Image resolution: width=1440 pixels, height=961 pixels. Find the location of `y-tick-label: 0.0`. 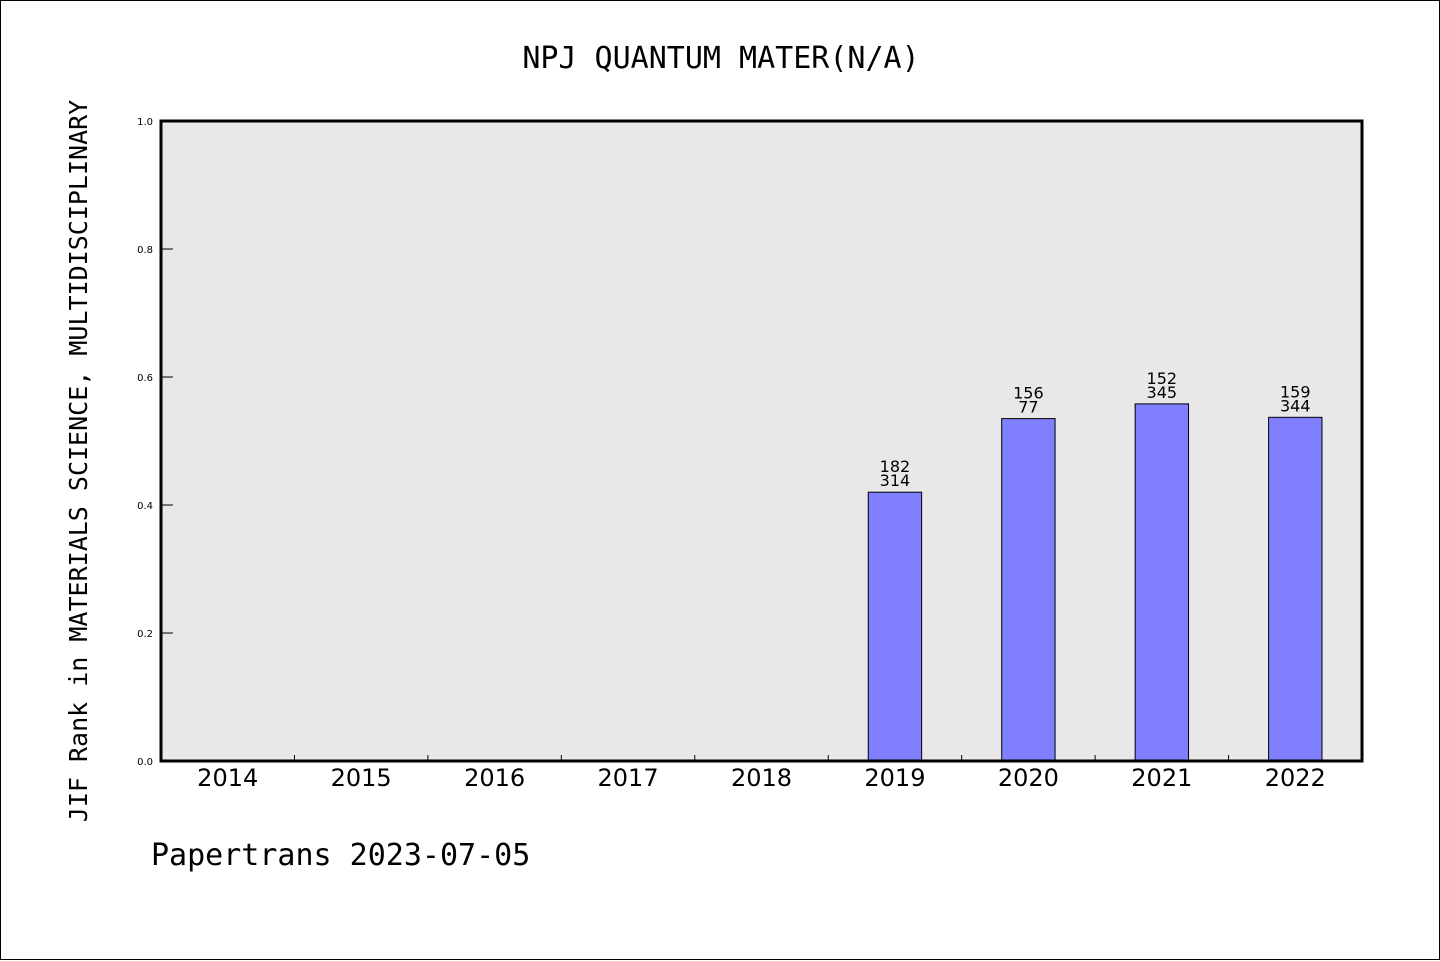

y-tick-label: 0.0 is located at coordinates (145, 762).